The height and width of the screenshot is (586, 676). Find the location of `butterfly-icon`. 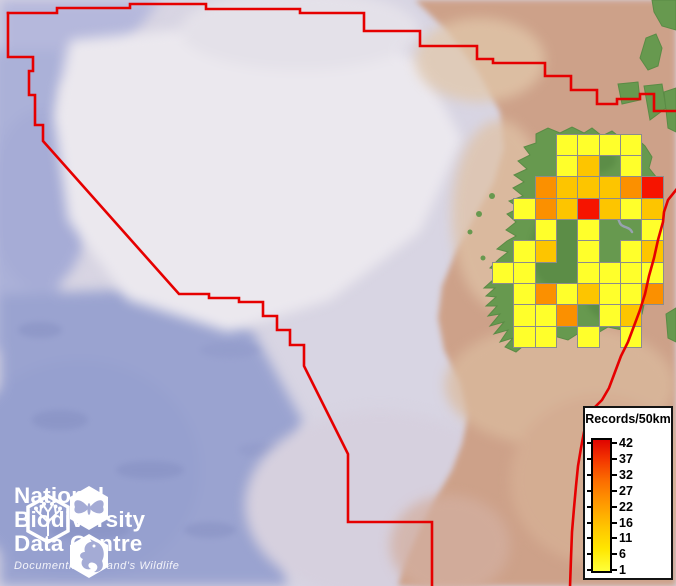

butterfly-icon is located at coordinates (89, 508).